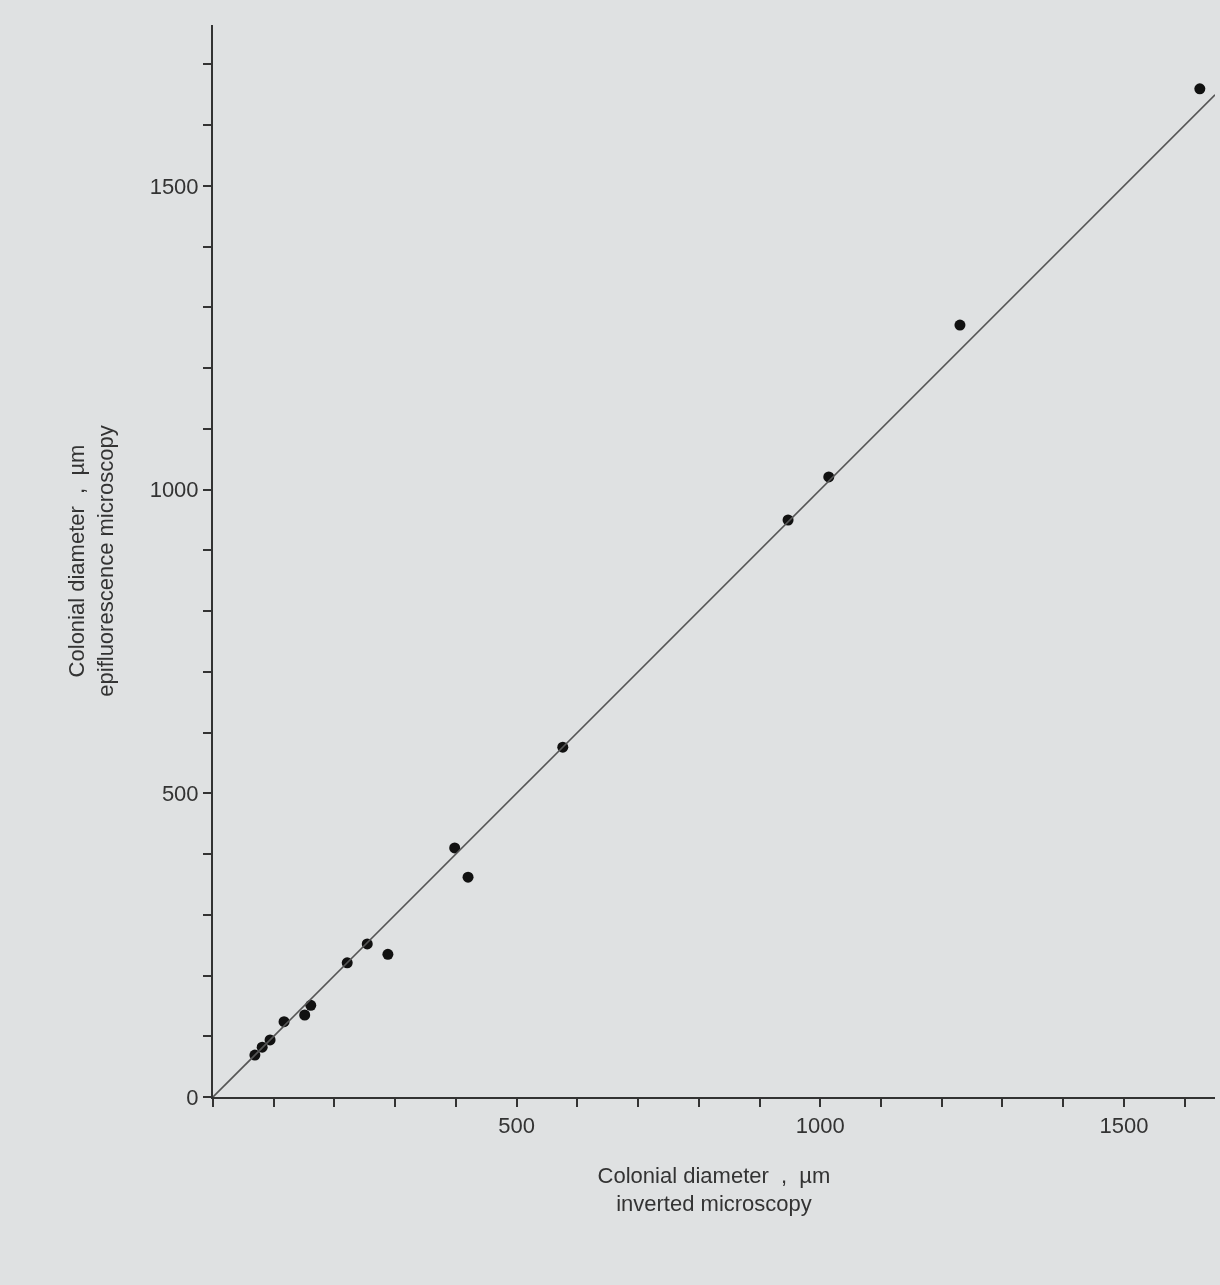  I want to click on x-tick-label: 1500, so click(1124, 1126).